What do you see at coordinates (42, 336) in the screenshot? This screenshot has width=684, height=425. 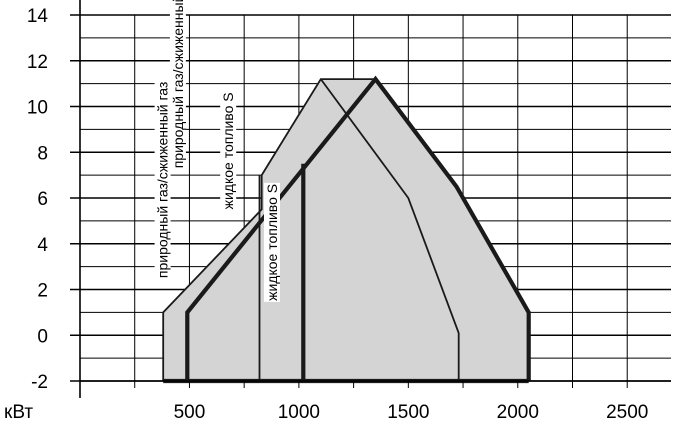 I see `y-tick-label: 0` at bounding box center [42, 336].